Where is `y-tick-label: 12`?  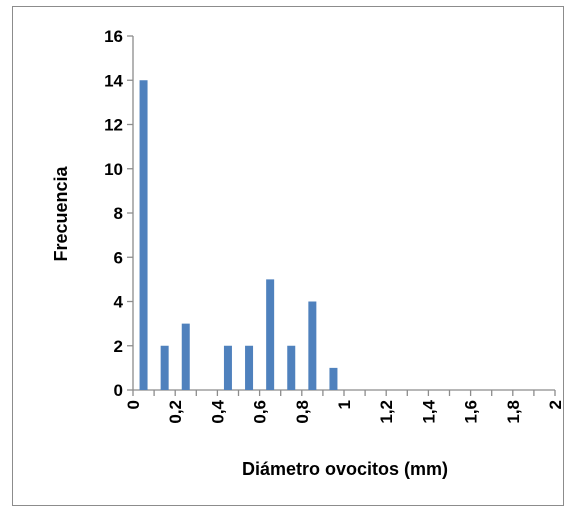
y-tick-label: 12 is located at coordinates (113, 125).